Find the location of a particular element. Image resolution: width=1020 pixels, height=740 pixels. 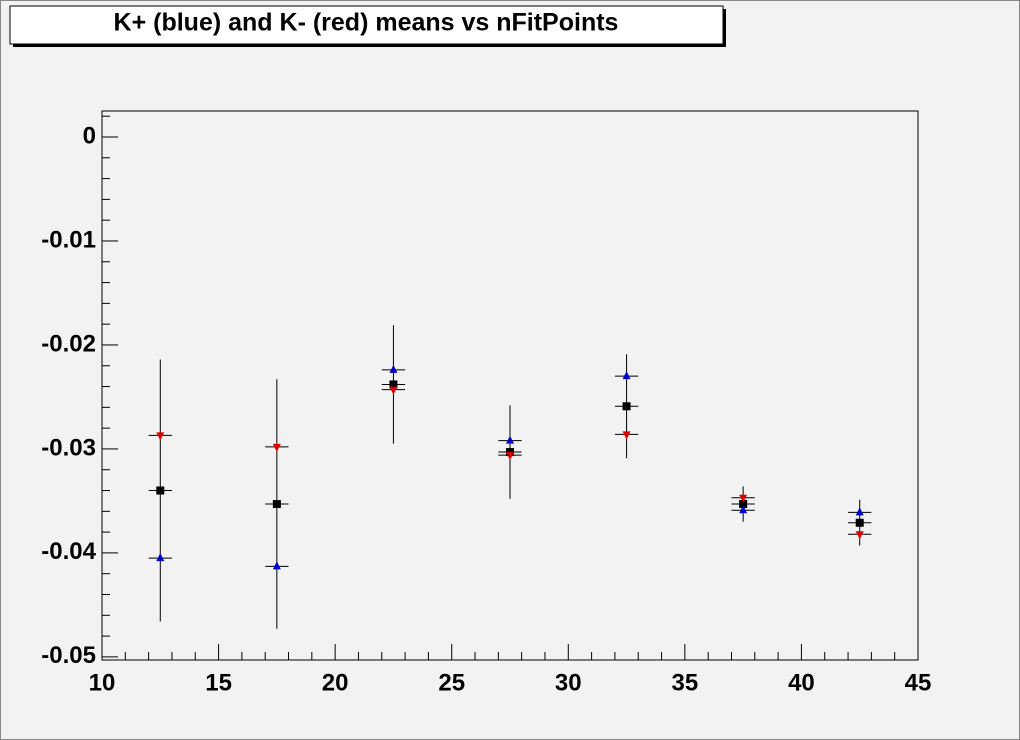

x-tick-label: 35 is located at coordinates (685, 682).